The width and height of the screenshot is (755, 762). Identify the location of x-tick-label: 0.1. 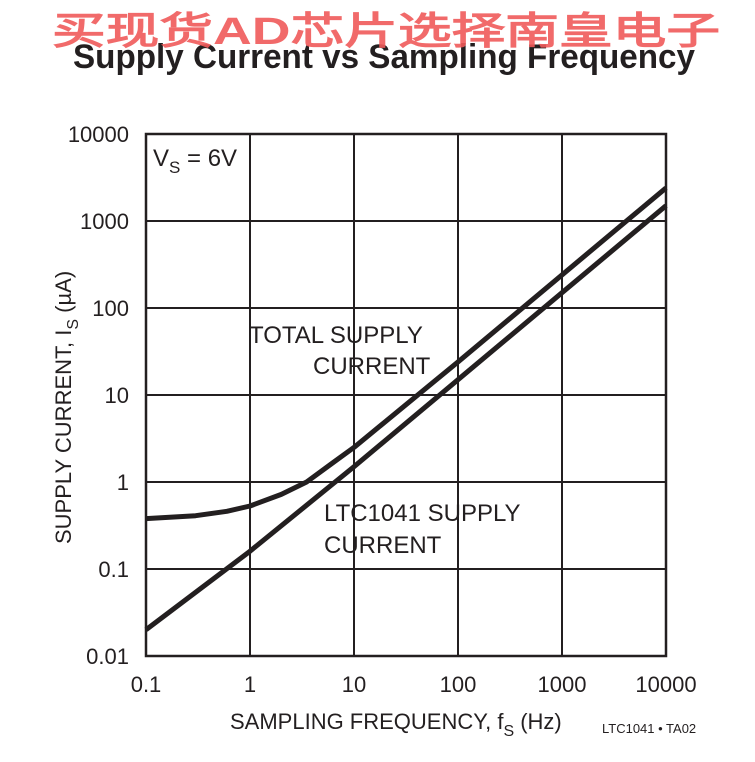
(146, 684).